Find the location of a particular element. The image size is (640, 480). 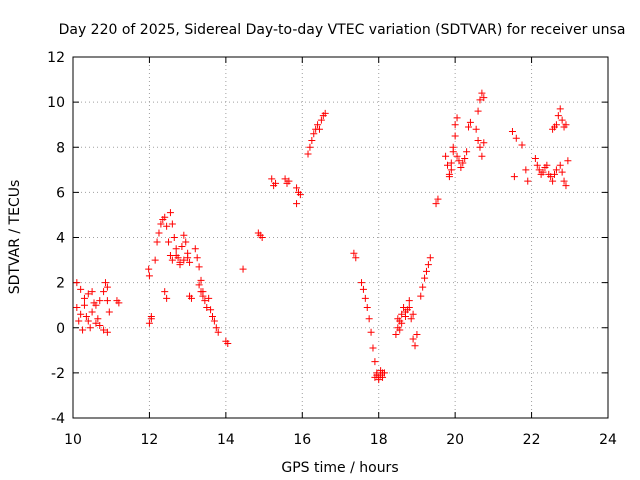

y-tick-label: -2 is located at coordinates (58, 374).